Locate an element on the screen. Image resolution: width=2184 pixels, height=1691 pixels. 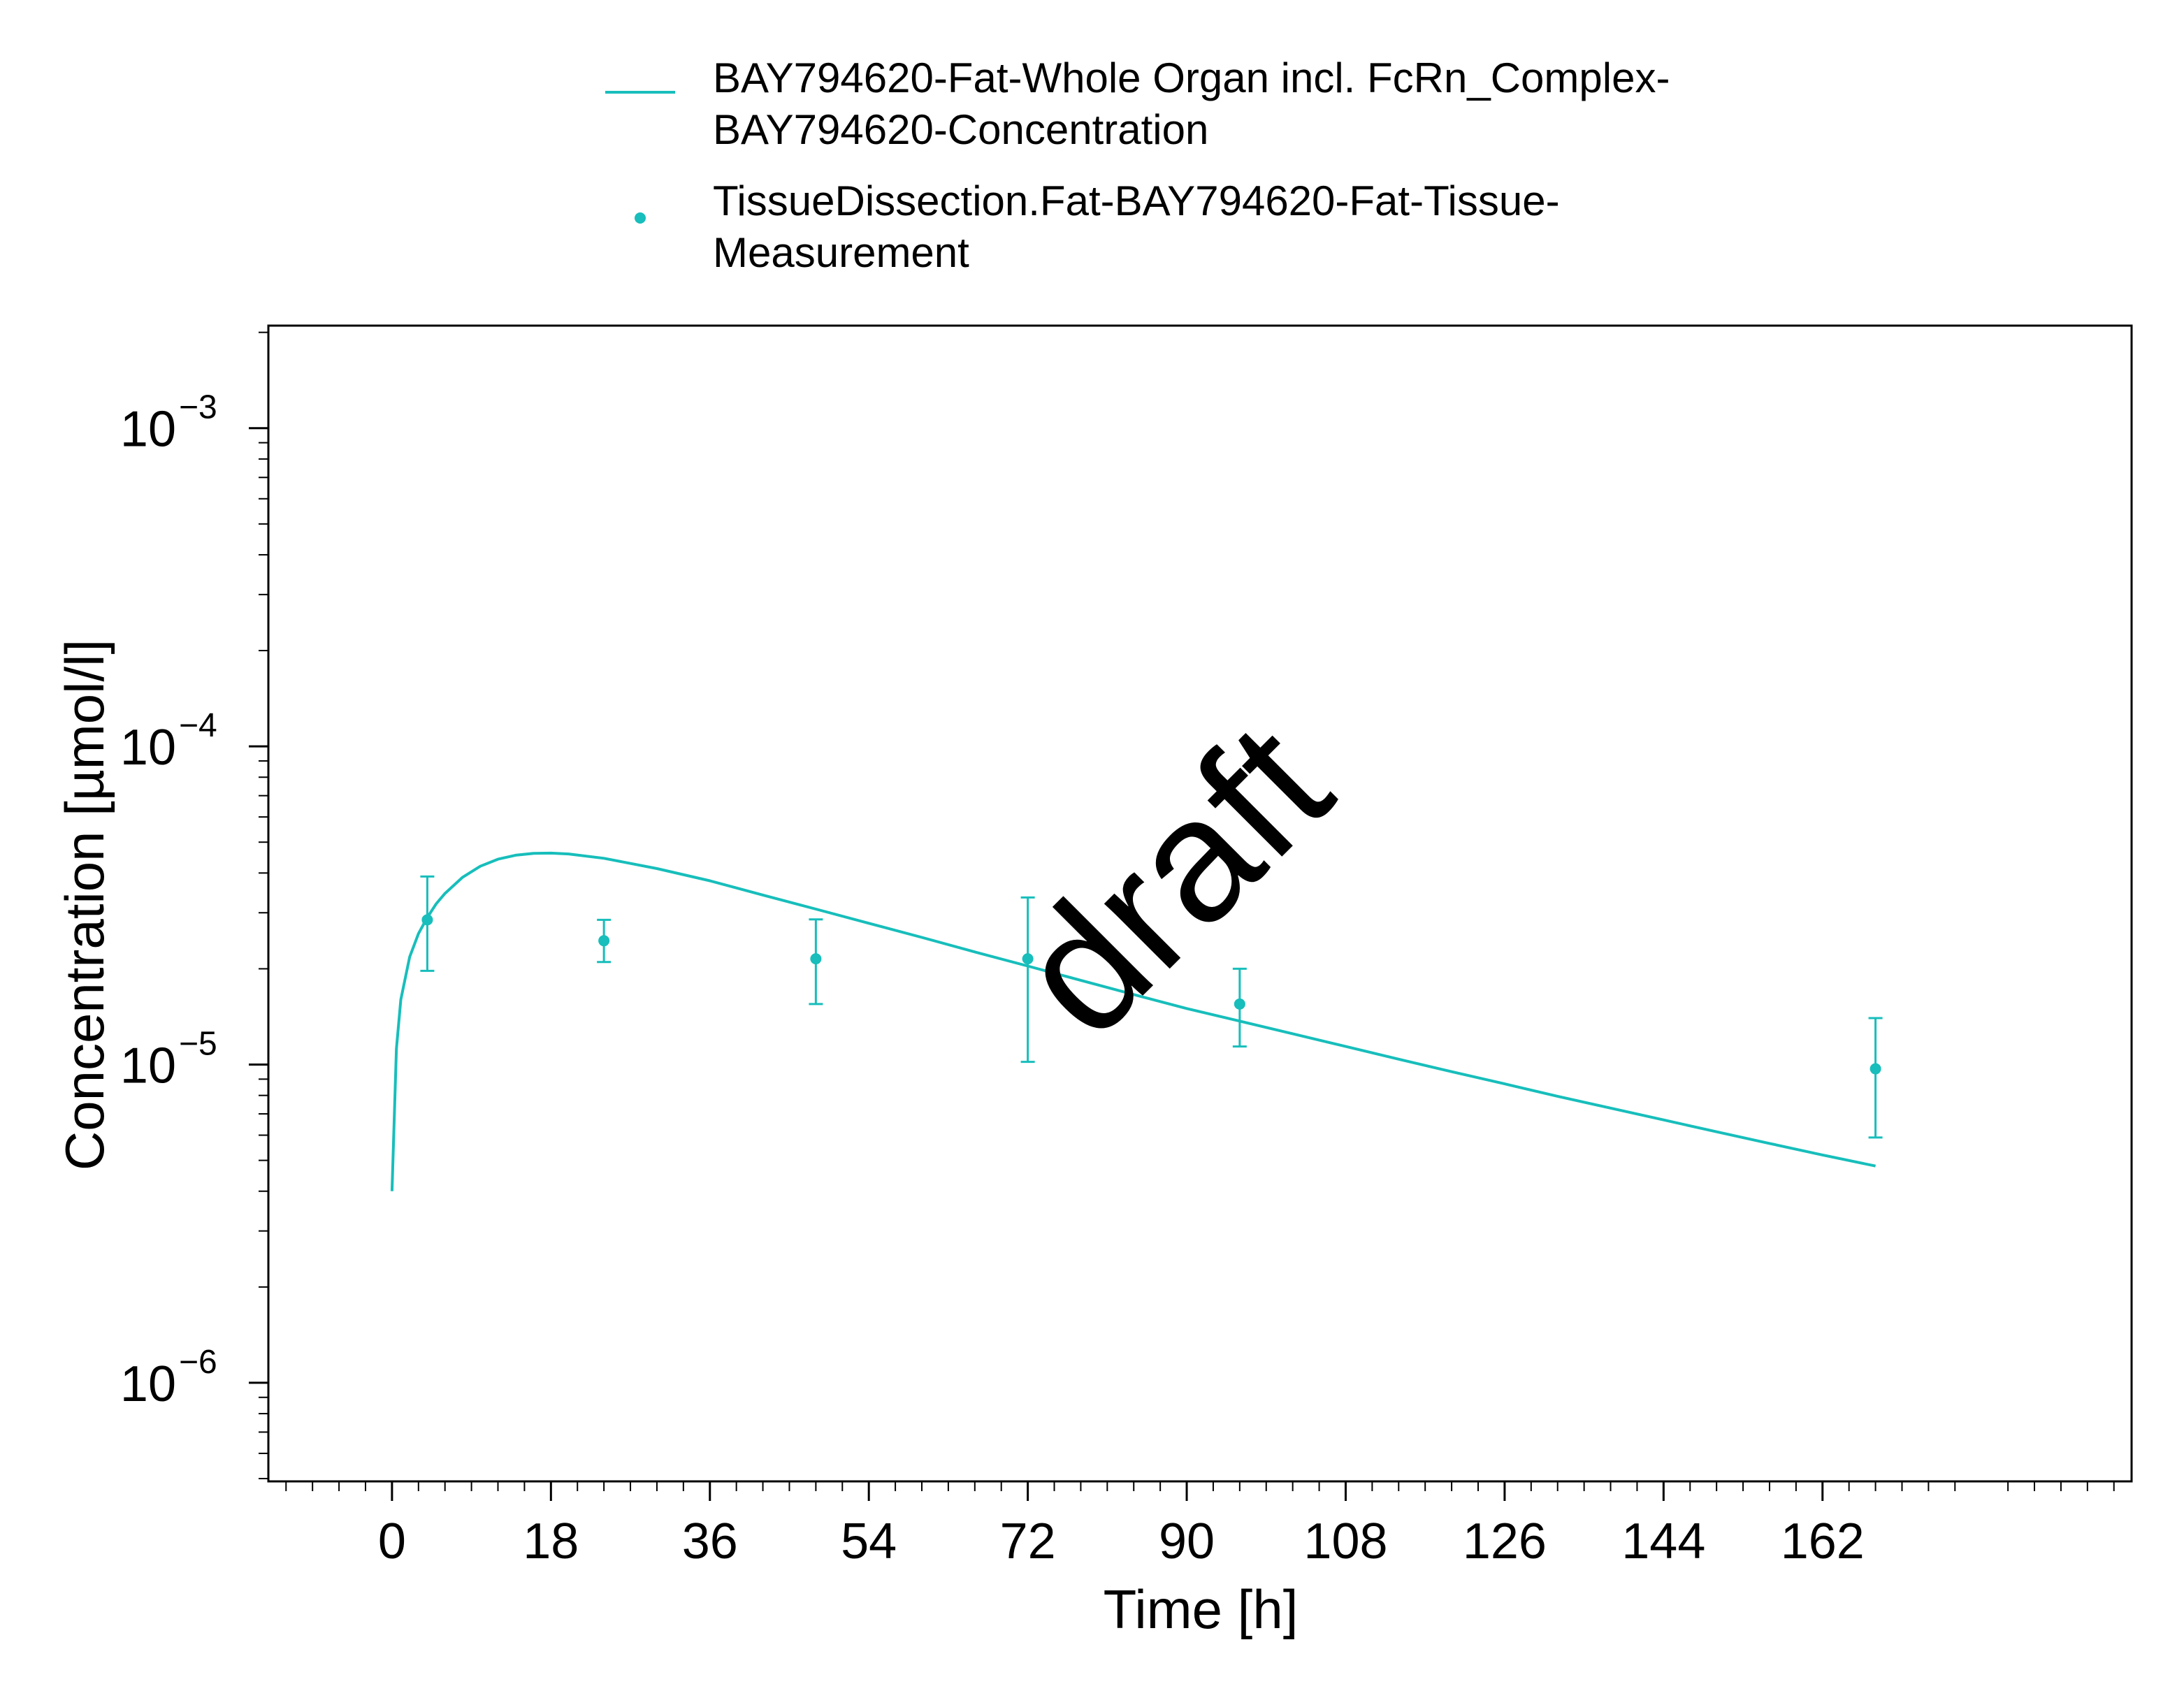
legend-label-marker-2: Measurement is located at coordinates (841, 252).